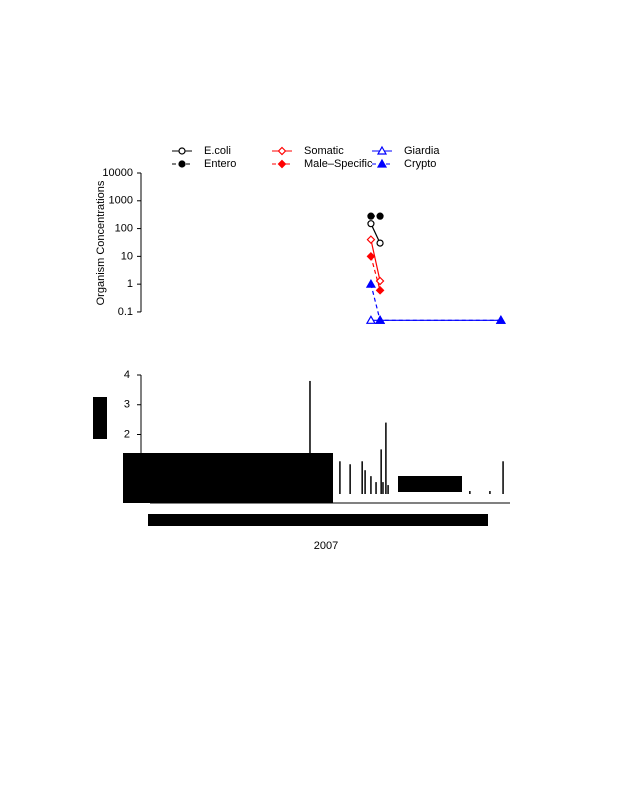  I want to click on legend-label: Crypto, so click(420, 164).